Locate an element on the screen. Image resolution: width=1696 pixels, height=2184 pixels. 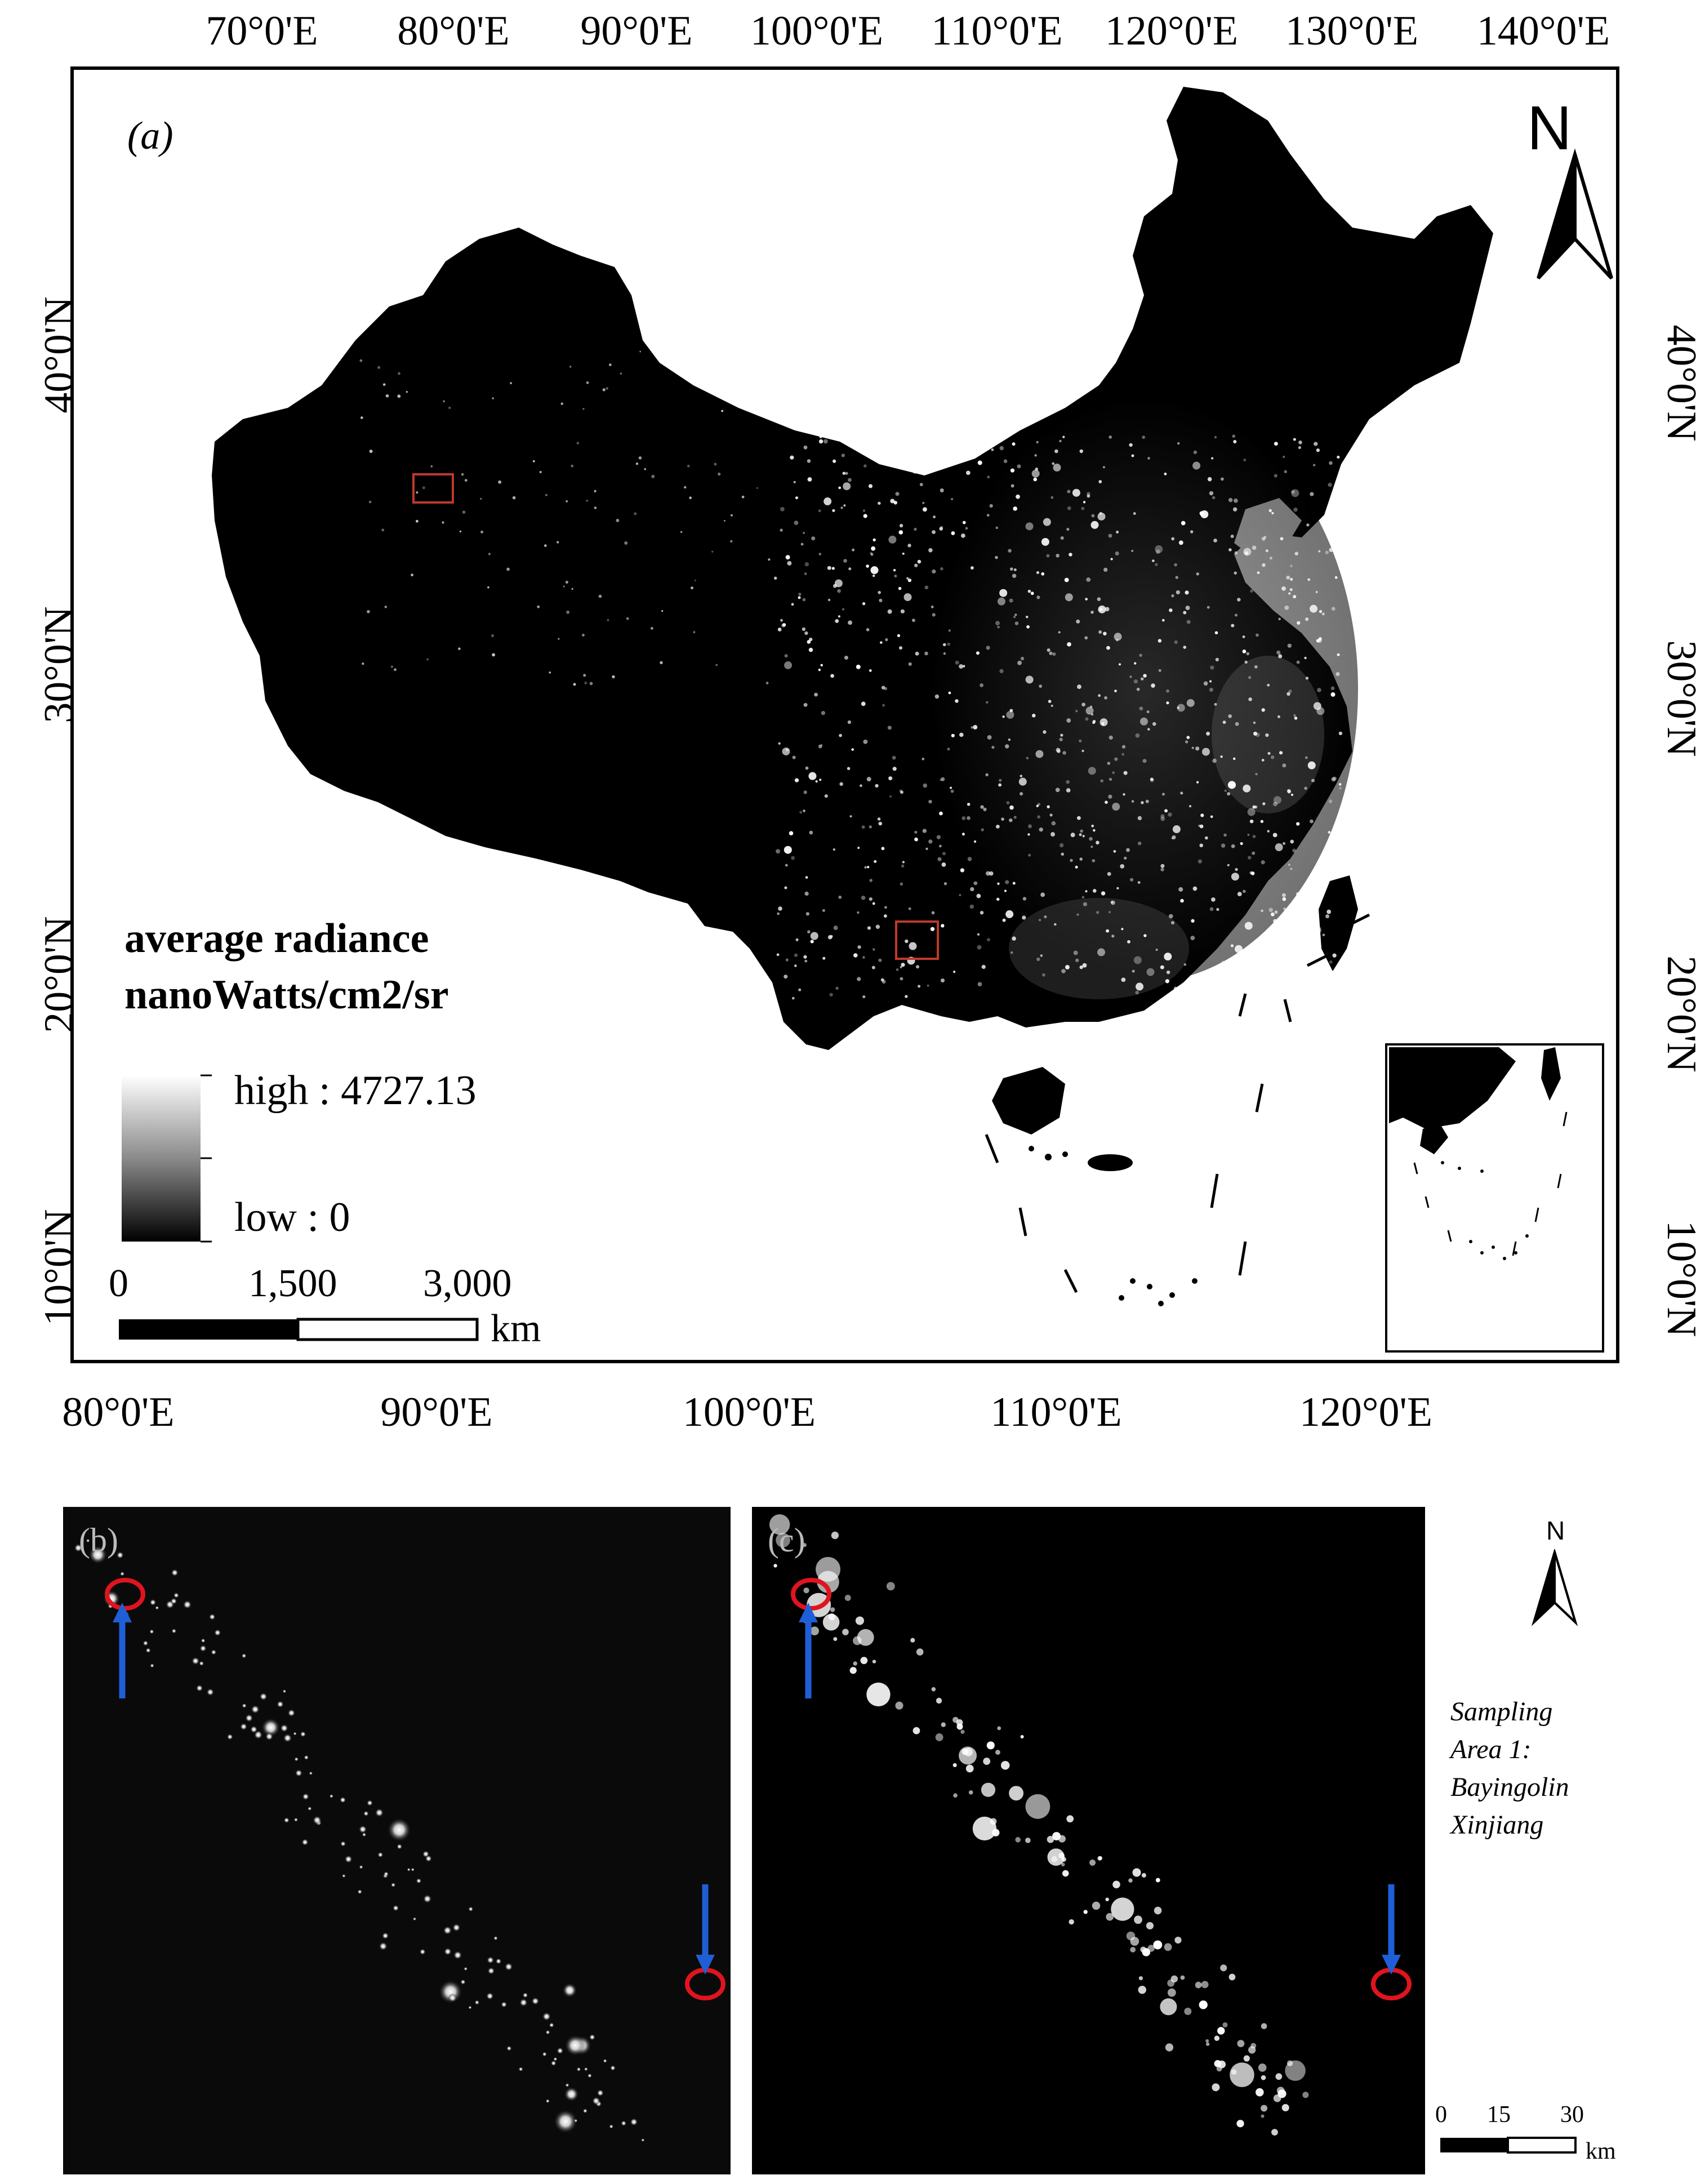
side-caption-line3: Bayingolin is located at coordinates (1509, 1787).